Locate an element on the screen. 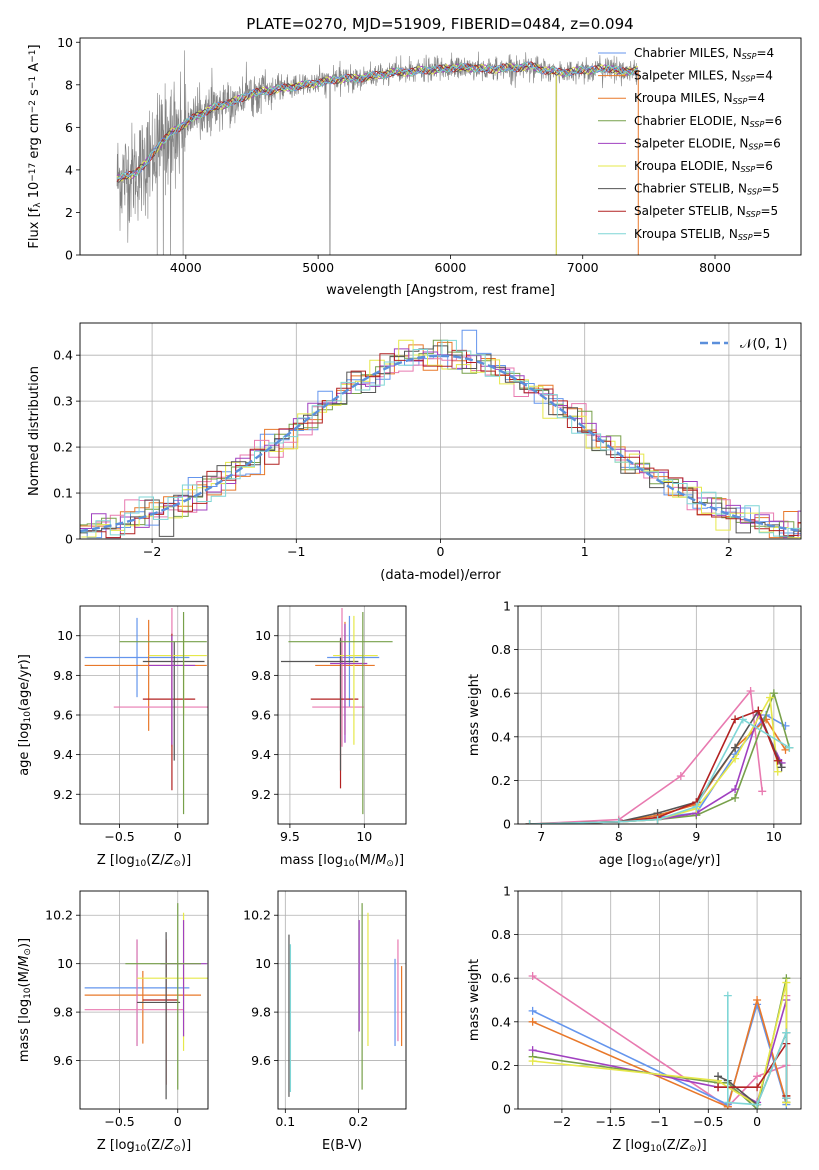 The height and width of the screenshot is (1170, 819). y-tick-label: 4 is located at coordinates (69, 169).